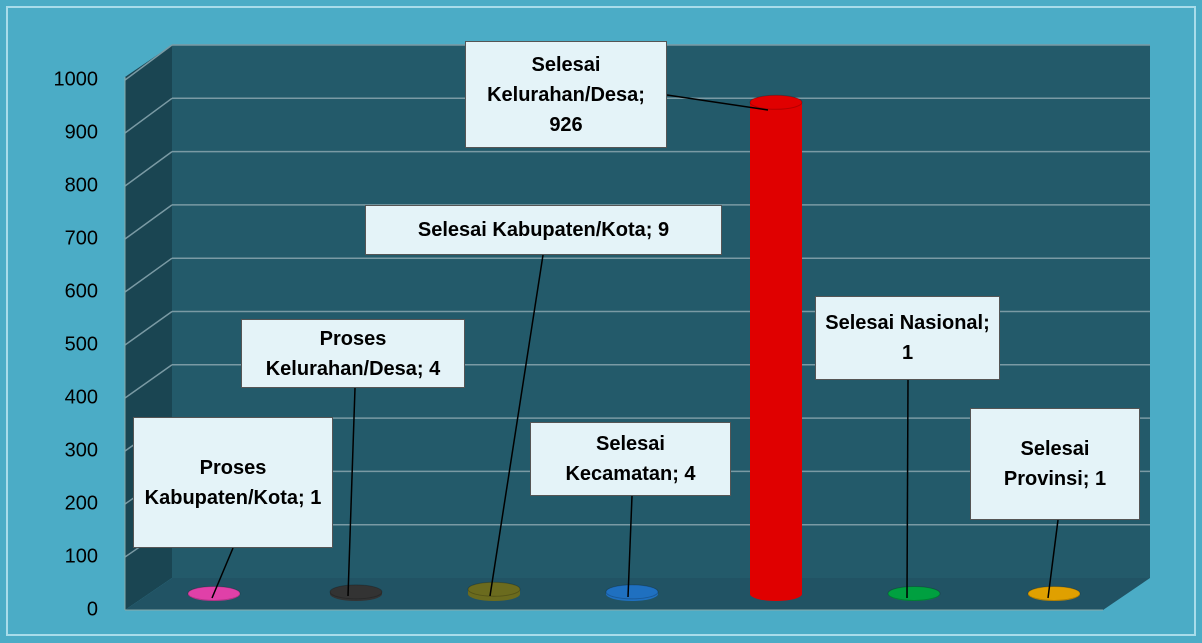 Image resolution: width=1202 pixels, height=643 pixels. I want to click on y-tick-label: 200, so click(81, 503).